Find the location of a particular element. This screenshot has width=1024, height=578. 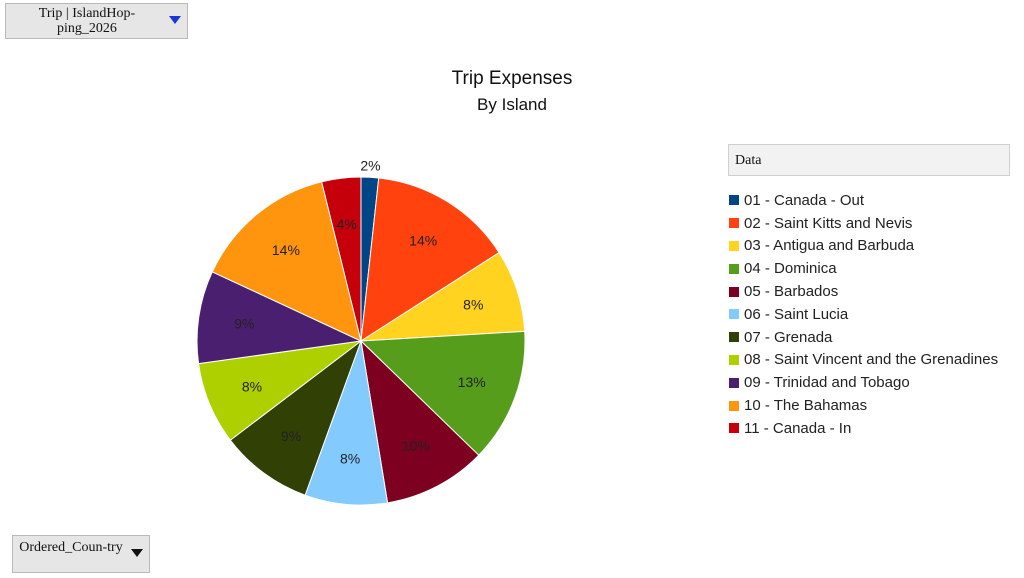

legend-item: 01 - Canada - Out is located at coordinates (863, 200).